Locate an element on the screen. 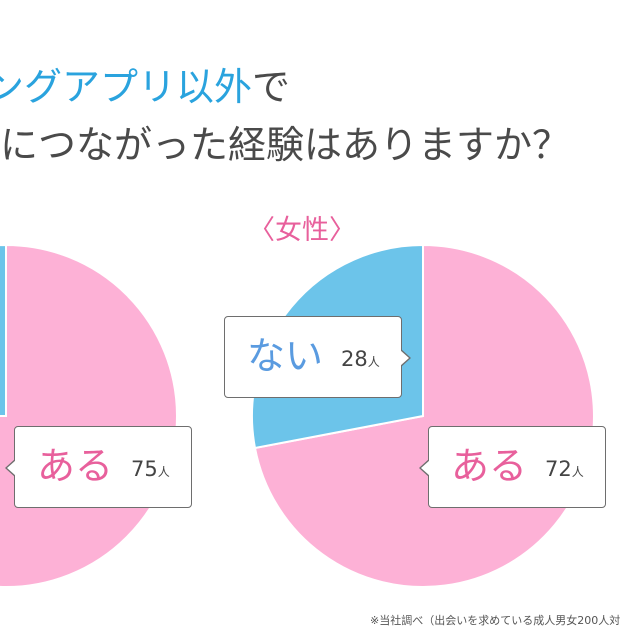 The width and height of the screenshot is (640, 640). footnote: ※当社調べ（出会いを求めている成人男女200人対 is located at coordinates (495, 620).